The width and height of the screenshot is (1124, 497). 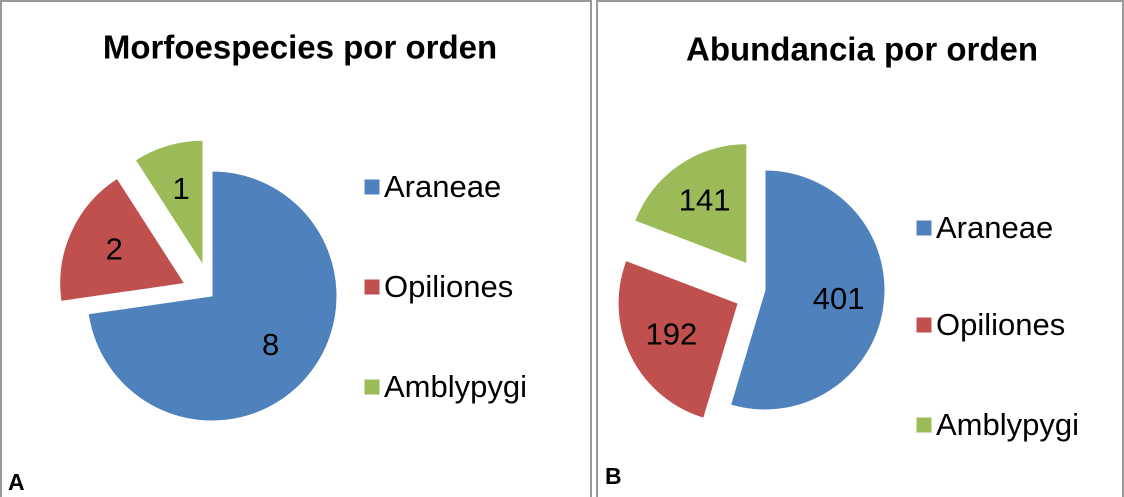 What do you see at coordinates (839, 298) in the screenshot?
I see `data-label: 401` at bounding box center [839, 298].